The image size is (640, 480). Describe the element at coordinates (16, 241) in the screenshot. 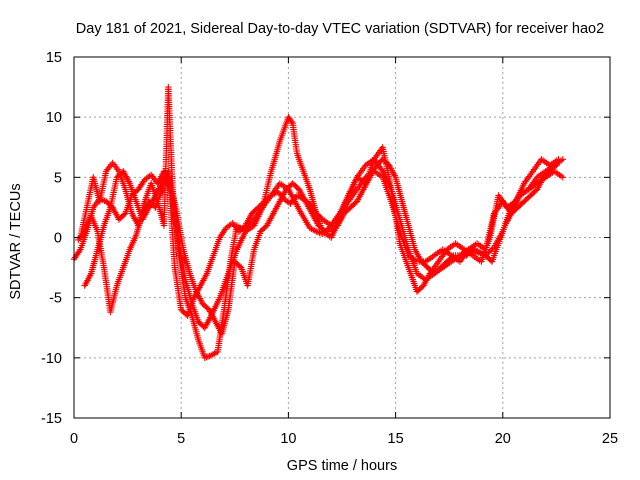

I see `y-axis-label: SDTVAR / TECUs` at that location.